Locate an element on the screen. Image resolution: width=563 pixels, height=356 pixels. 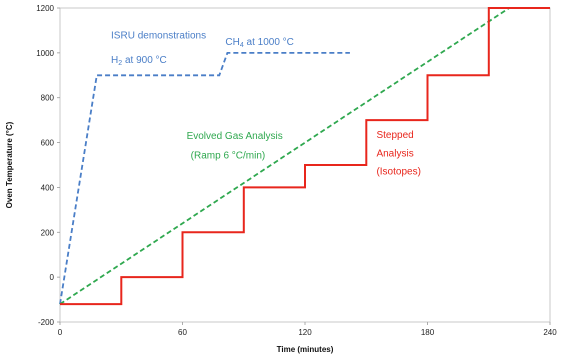
y-axis: -200 0 200 400 600 800 1000 1200 is located at coordinates (48, 165).